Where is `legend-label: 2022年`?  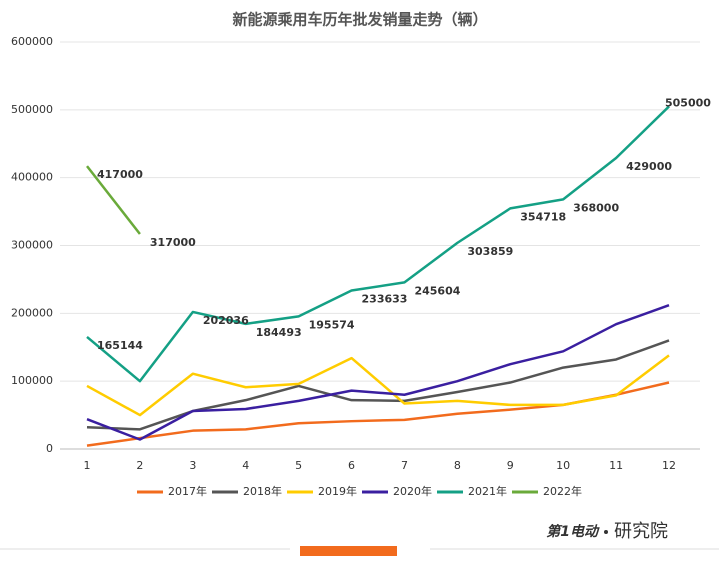
legend-label: 2022年 is located at coordinates (562, 491).